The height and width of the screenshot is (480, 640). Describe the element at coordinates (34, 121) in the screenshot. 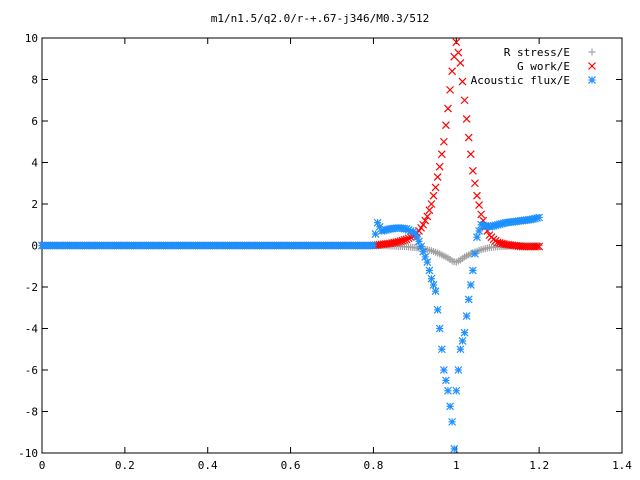

I see `y-tick-label: 6` at that location.